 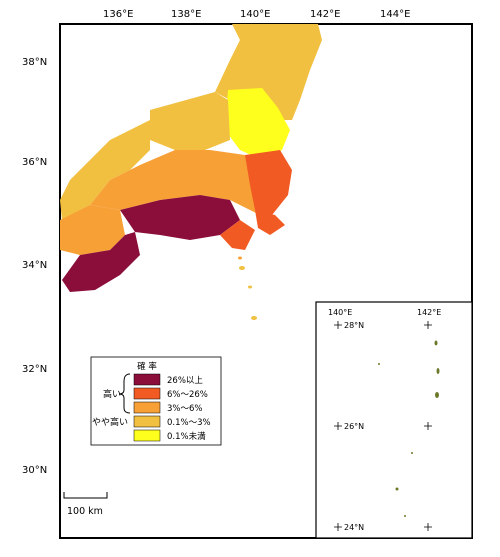 I want to click on lon-tick-label: 142°E, so click(x=325, y=14).